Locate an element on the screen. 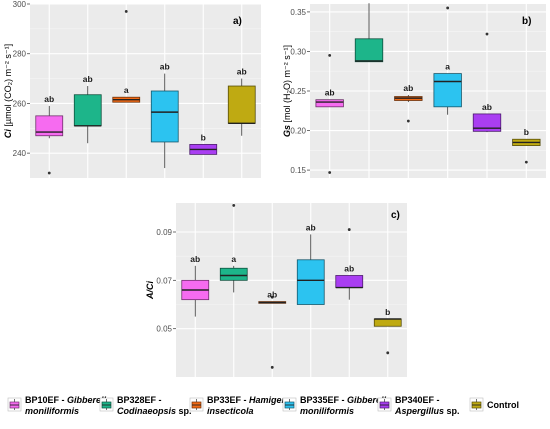 The width and height of the screenshot is (550, 429). legend-species: Aspergillus is located at coordinates (419, 411).